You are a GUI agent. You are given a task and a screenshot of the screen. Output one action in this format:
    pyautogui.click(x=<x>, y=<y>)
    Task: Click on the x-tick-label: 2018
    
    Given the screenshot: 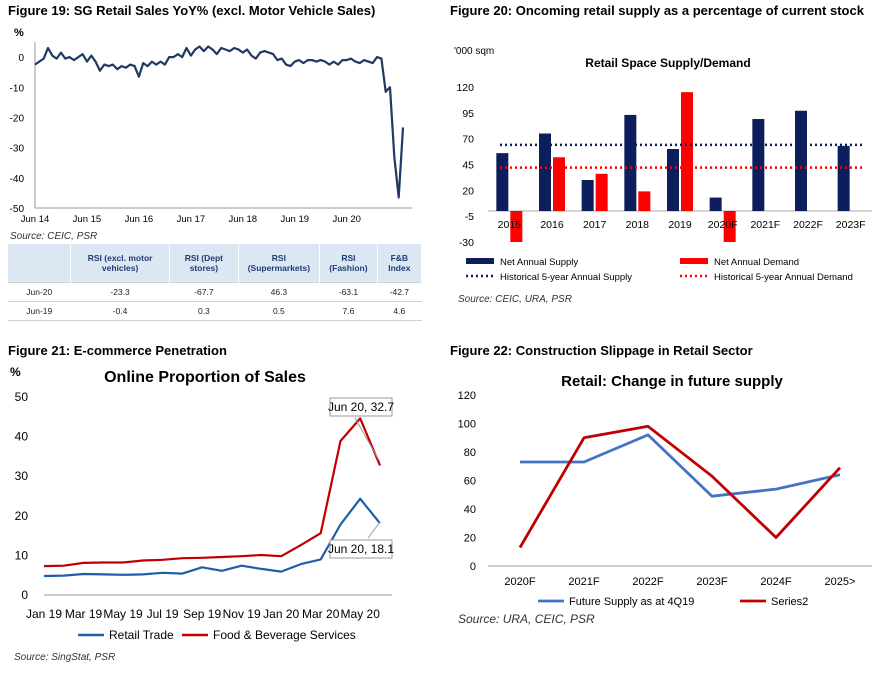 What is the action you would take?
    pyautogui.click(x=638, y=225)
    